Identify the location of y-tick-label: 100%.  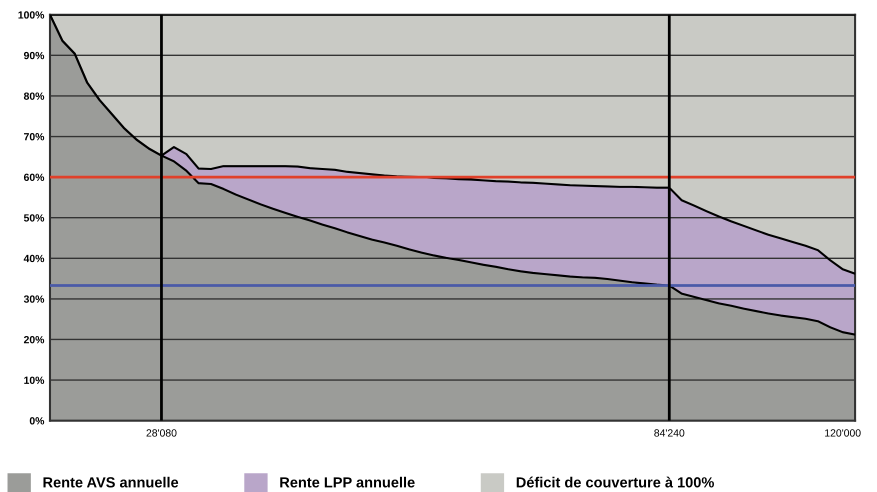
(31, 15).